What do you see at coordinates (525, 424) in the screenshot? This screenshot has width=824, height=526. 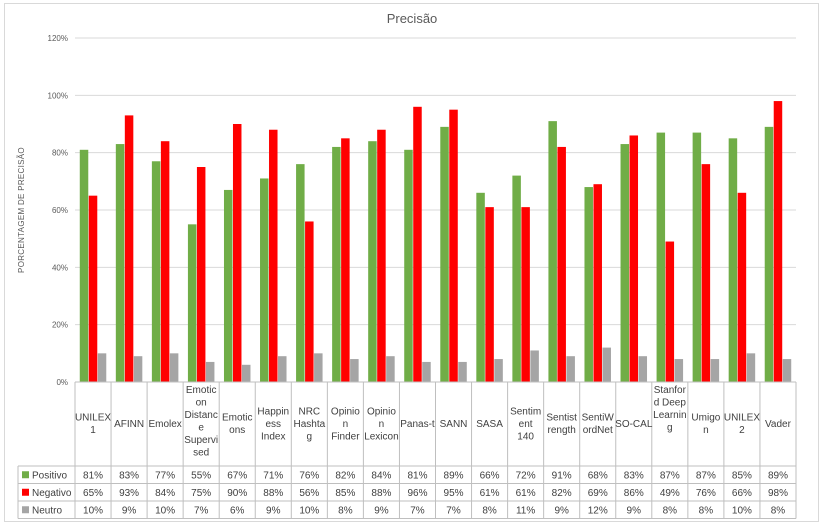 I see `x-category-label: Sentim ent 140` at bounding box center [525, 424].